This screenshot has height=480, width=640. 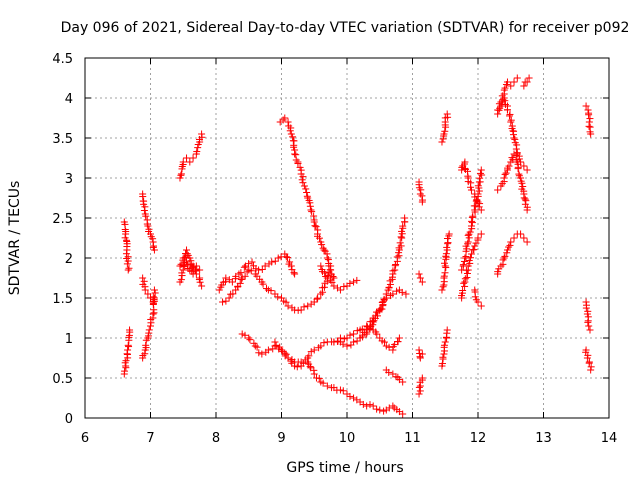 What do you see at coordinates (62, 379) in the screenshot?
I see `y-tick-label: 0.5` at bounding box center [62, 379].